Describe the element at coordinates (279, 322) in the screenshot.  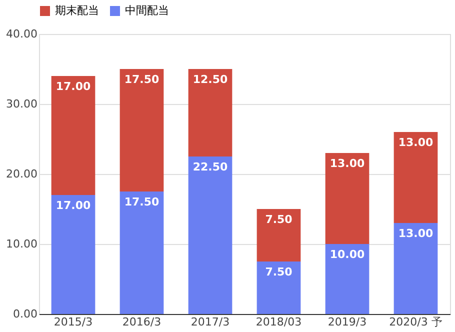
I see `x-tick-label: 2018/03` at that location.